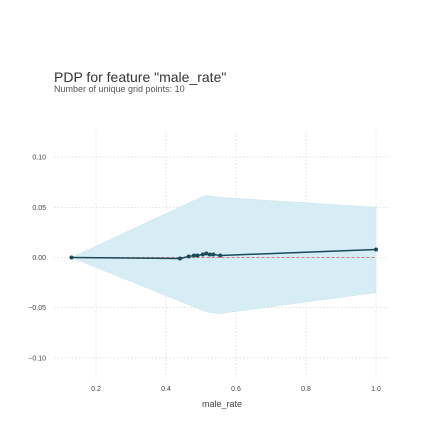  What do you see at coordinates (37, 308) in the screenshot?
I see `y-tick-label: −0.05` at bounding box center [37, 308].